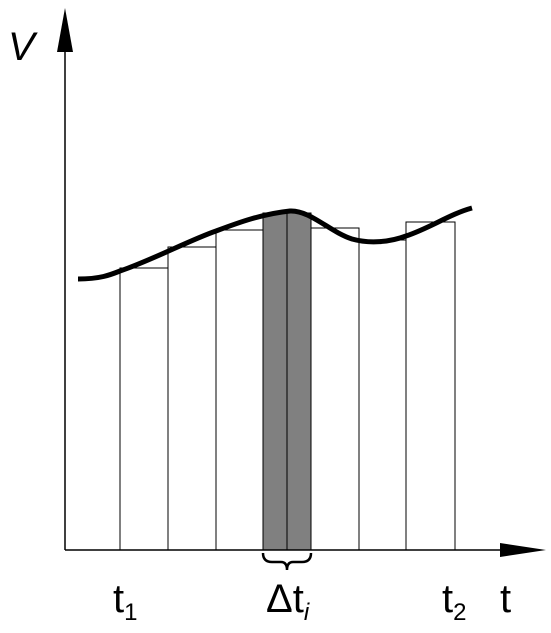 The image size is (551, 633). Describe the element at coordinates (65, 30) in the screenshot. I see `y-arrow` at that location.